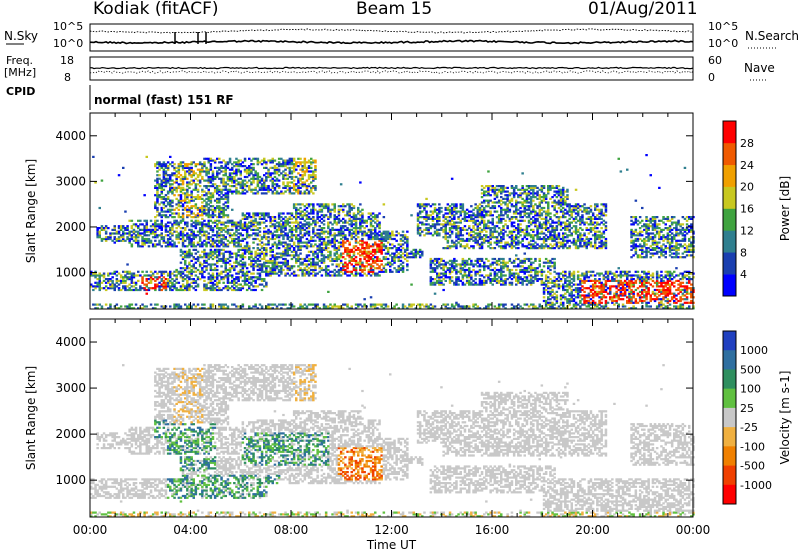 The width and height of the screenshot is (800, 554). I want to click on velocity-colorbar-tick-7: -1000, so click(756, 485).